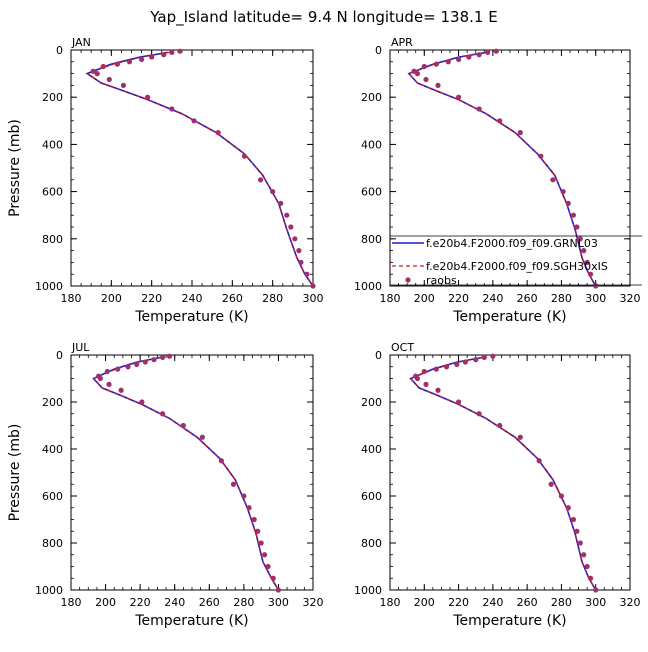 The image size is (648, 652). Describe the element at coordinates (517, 266) in the screenshot. I see `legend-label: f.e20b4.F2000.f09_f09.SGH30xIS` at that location.